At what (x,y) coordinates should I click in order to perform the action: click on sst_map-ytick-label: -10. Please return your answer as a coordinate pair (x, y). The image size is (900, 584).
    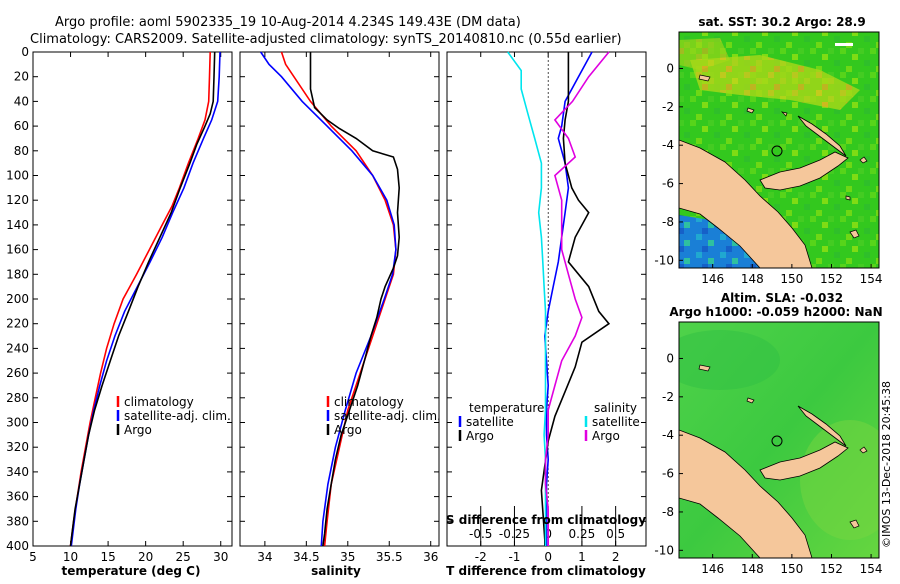
    Looking at the image, I should click on (664, 260).